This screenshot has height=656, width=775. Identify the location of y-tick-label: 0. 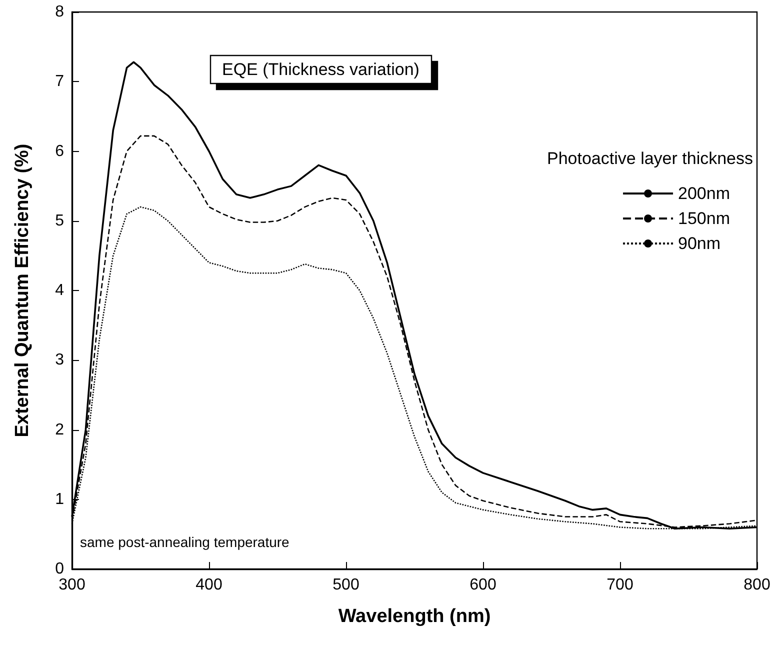
(59, 569).